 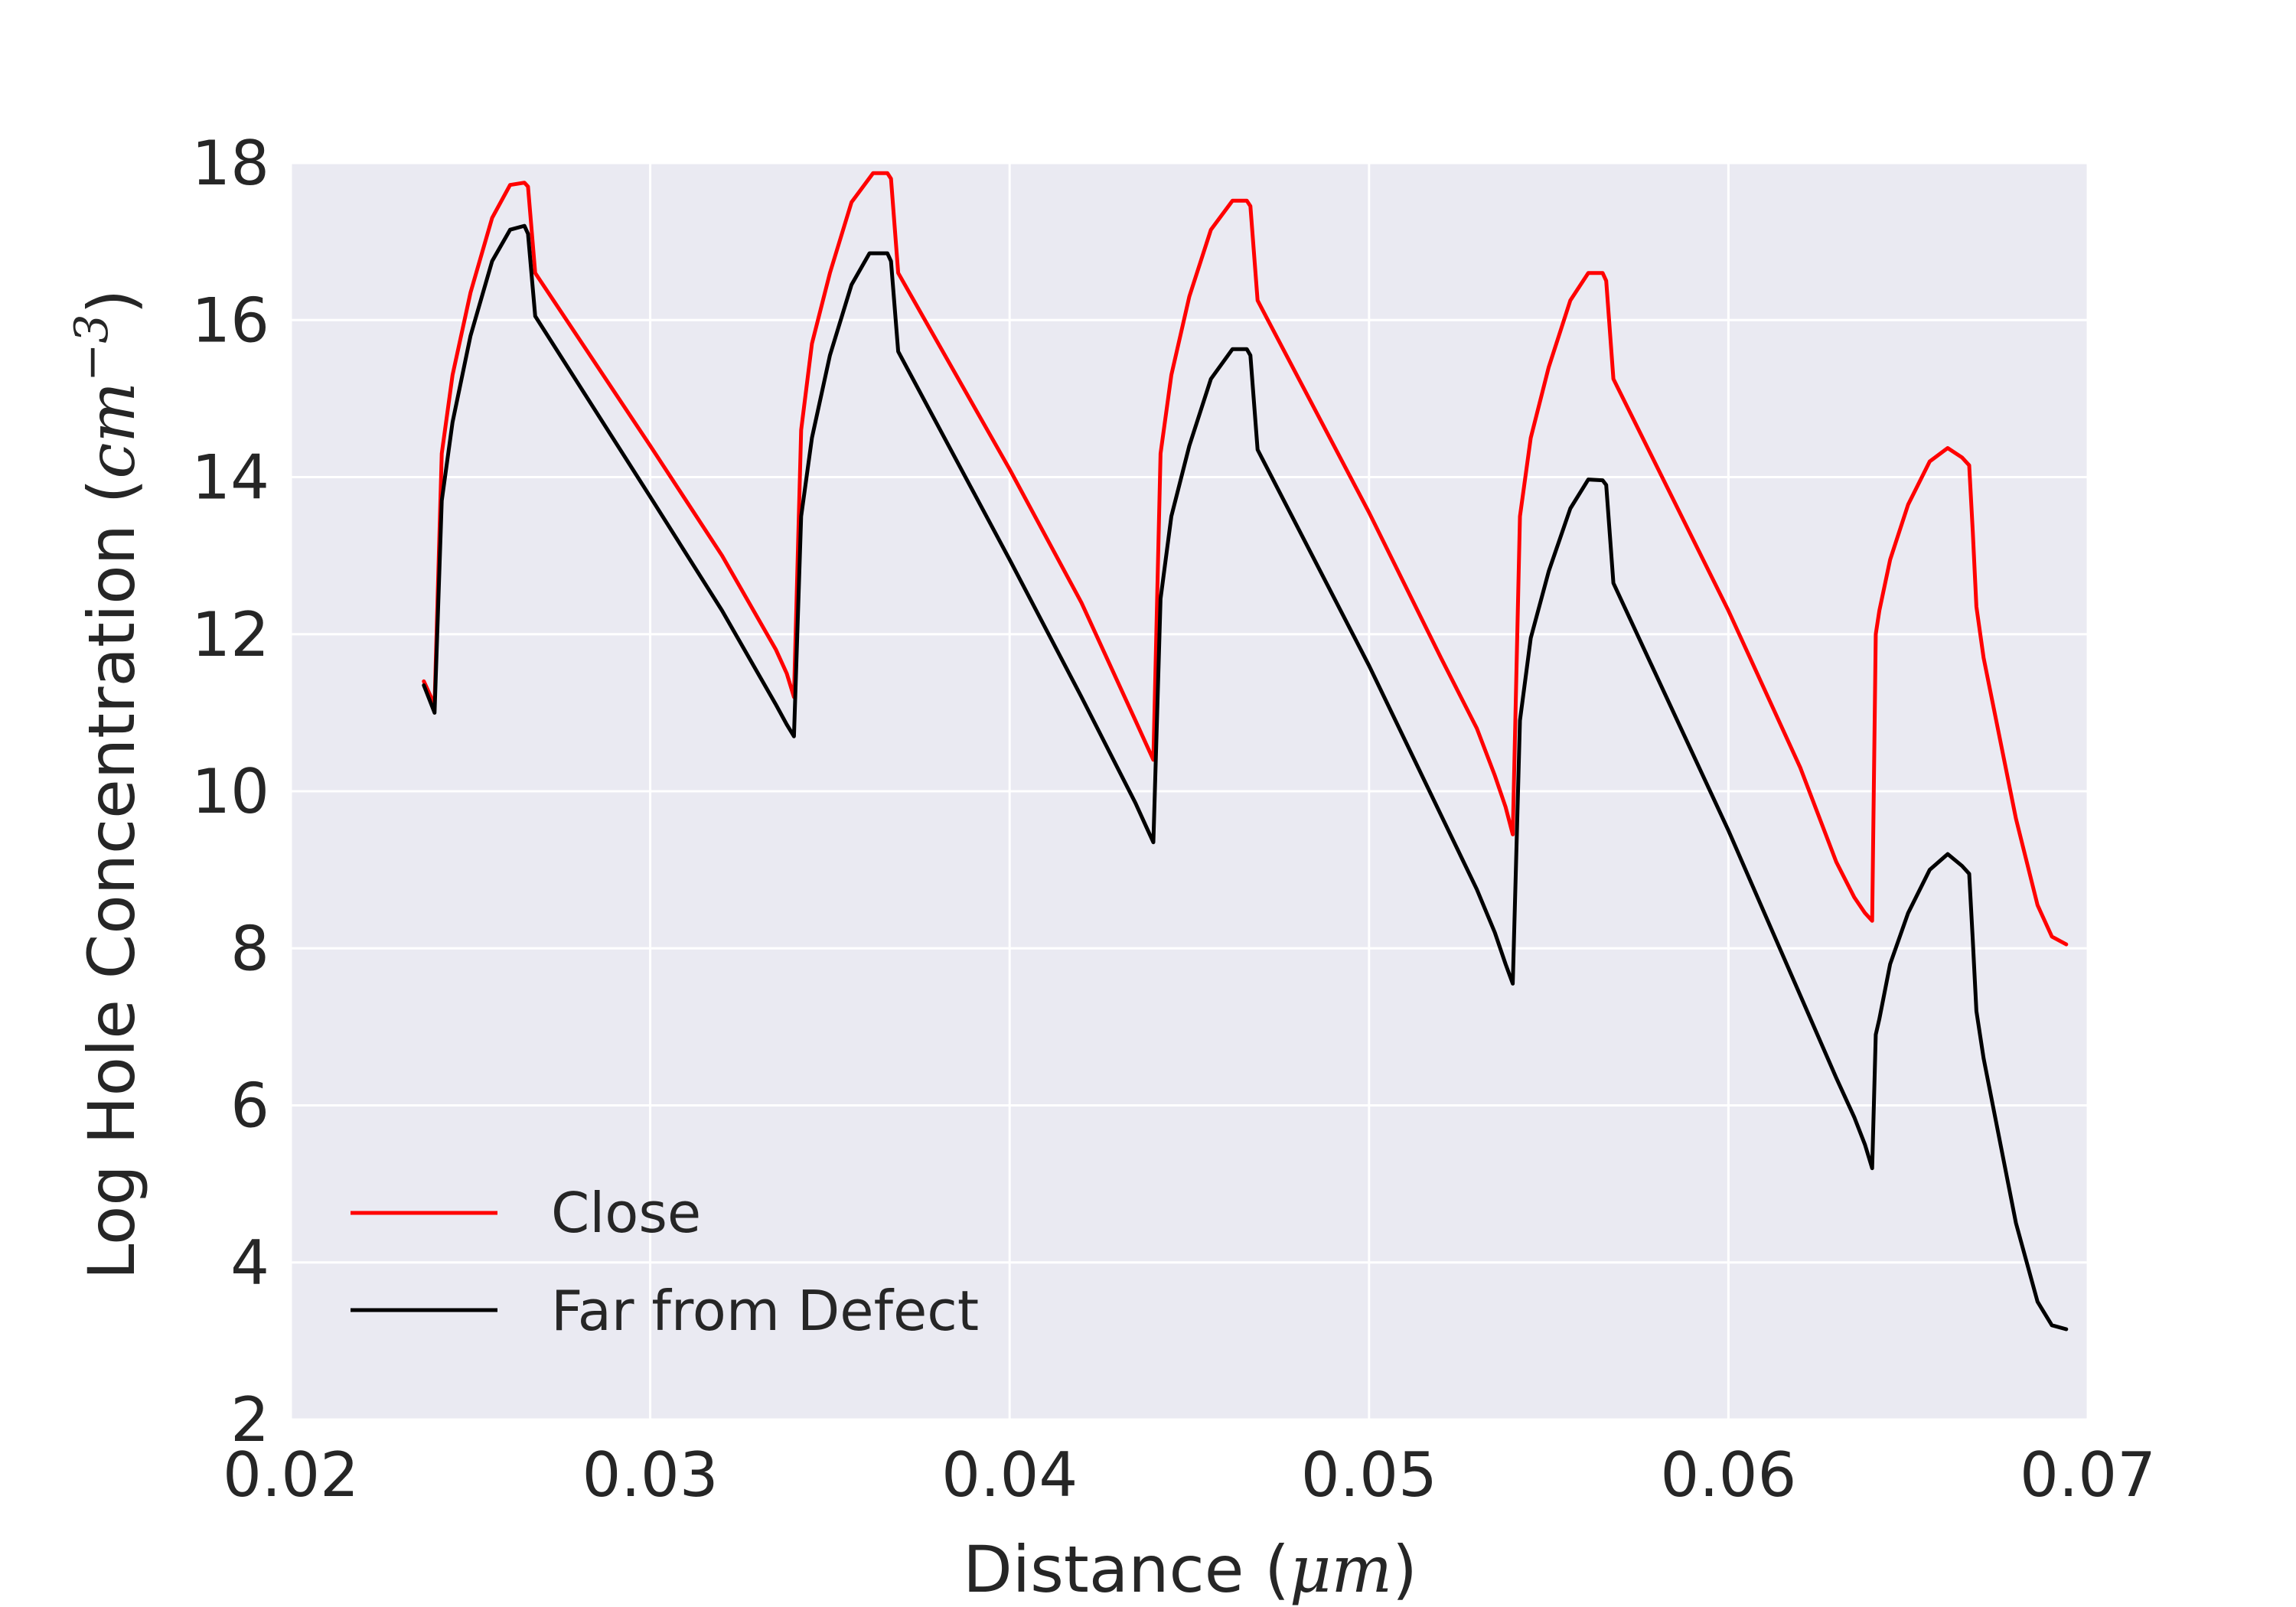 I want to click on y-tick-label-2: 6, so click(x=249, y=1106).